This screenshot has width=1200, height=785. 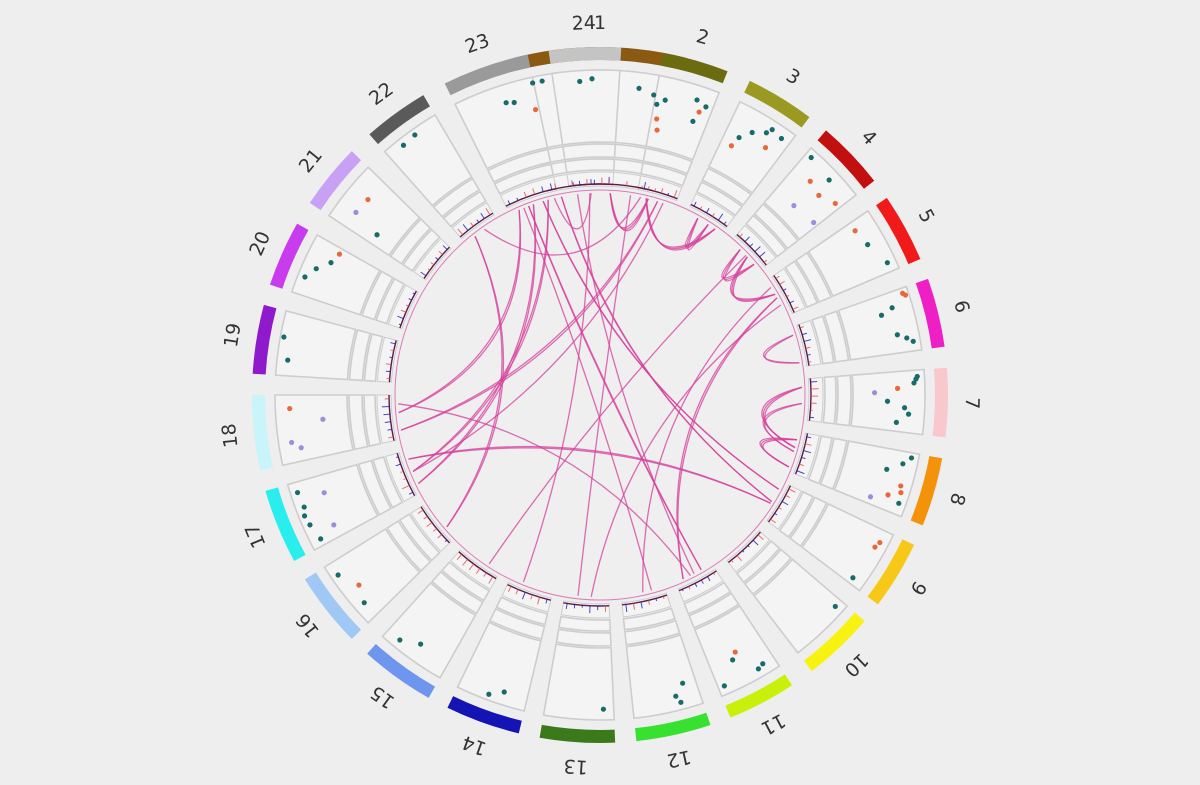 I want to click on chromosome-label: 13, so click(x=576, y=766).